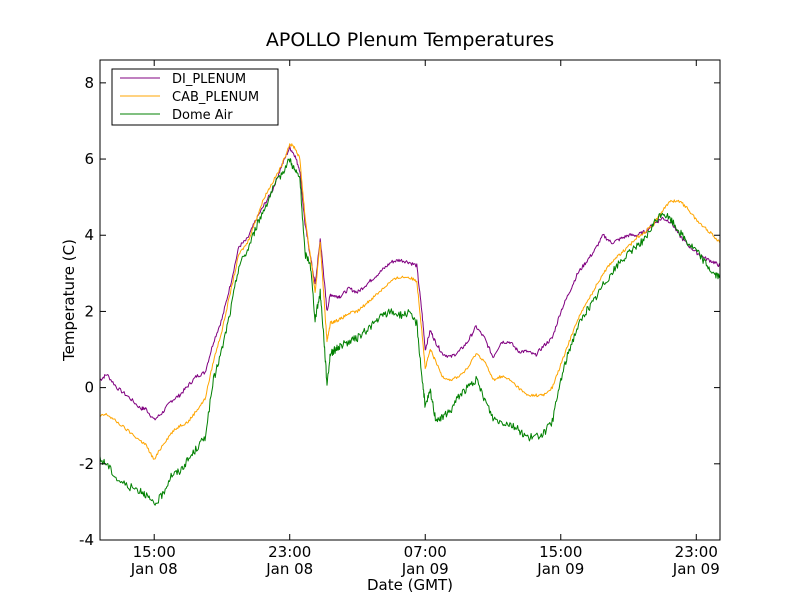  What do you see at coordinates (89, 235) in the screenshot?
I see `y-tick-label: 4` at bounding box center [89, 235].